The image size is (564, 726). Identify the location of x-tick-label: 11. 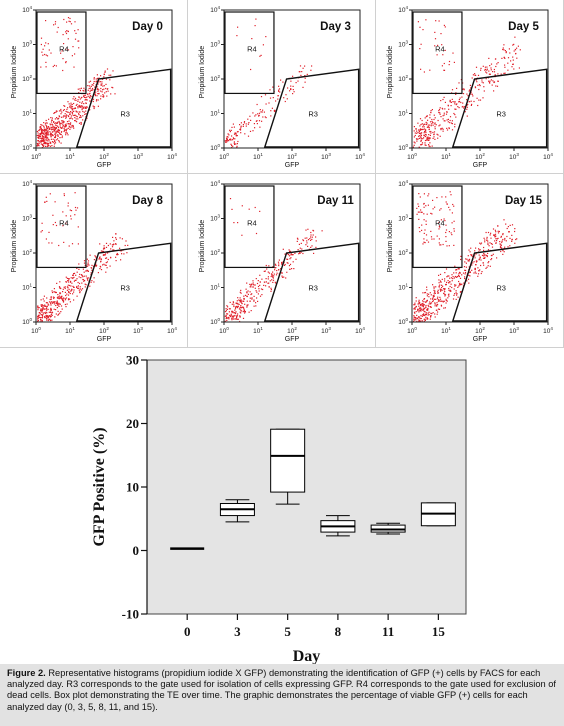
(388, 631).